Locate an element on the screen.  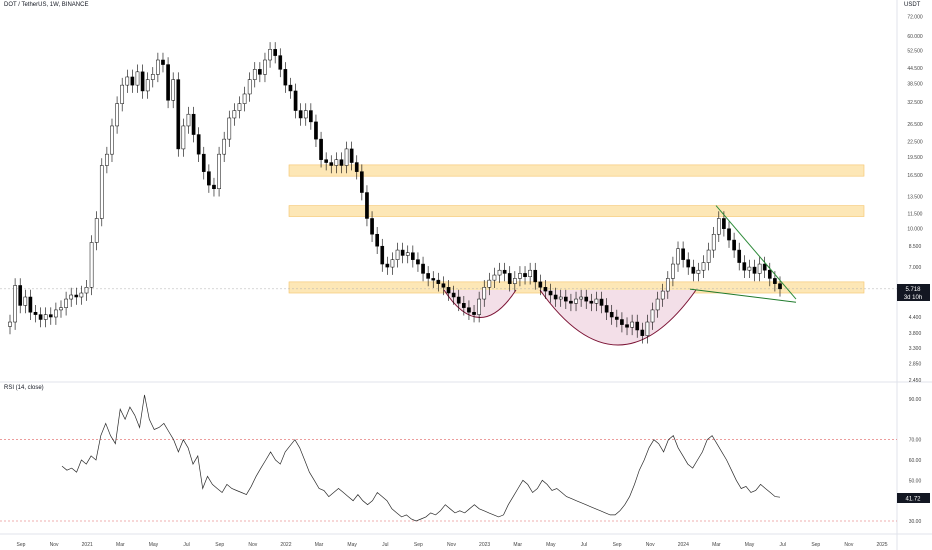
price-tick-label: 38.500 is located at coordinates (915, 85).